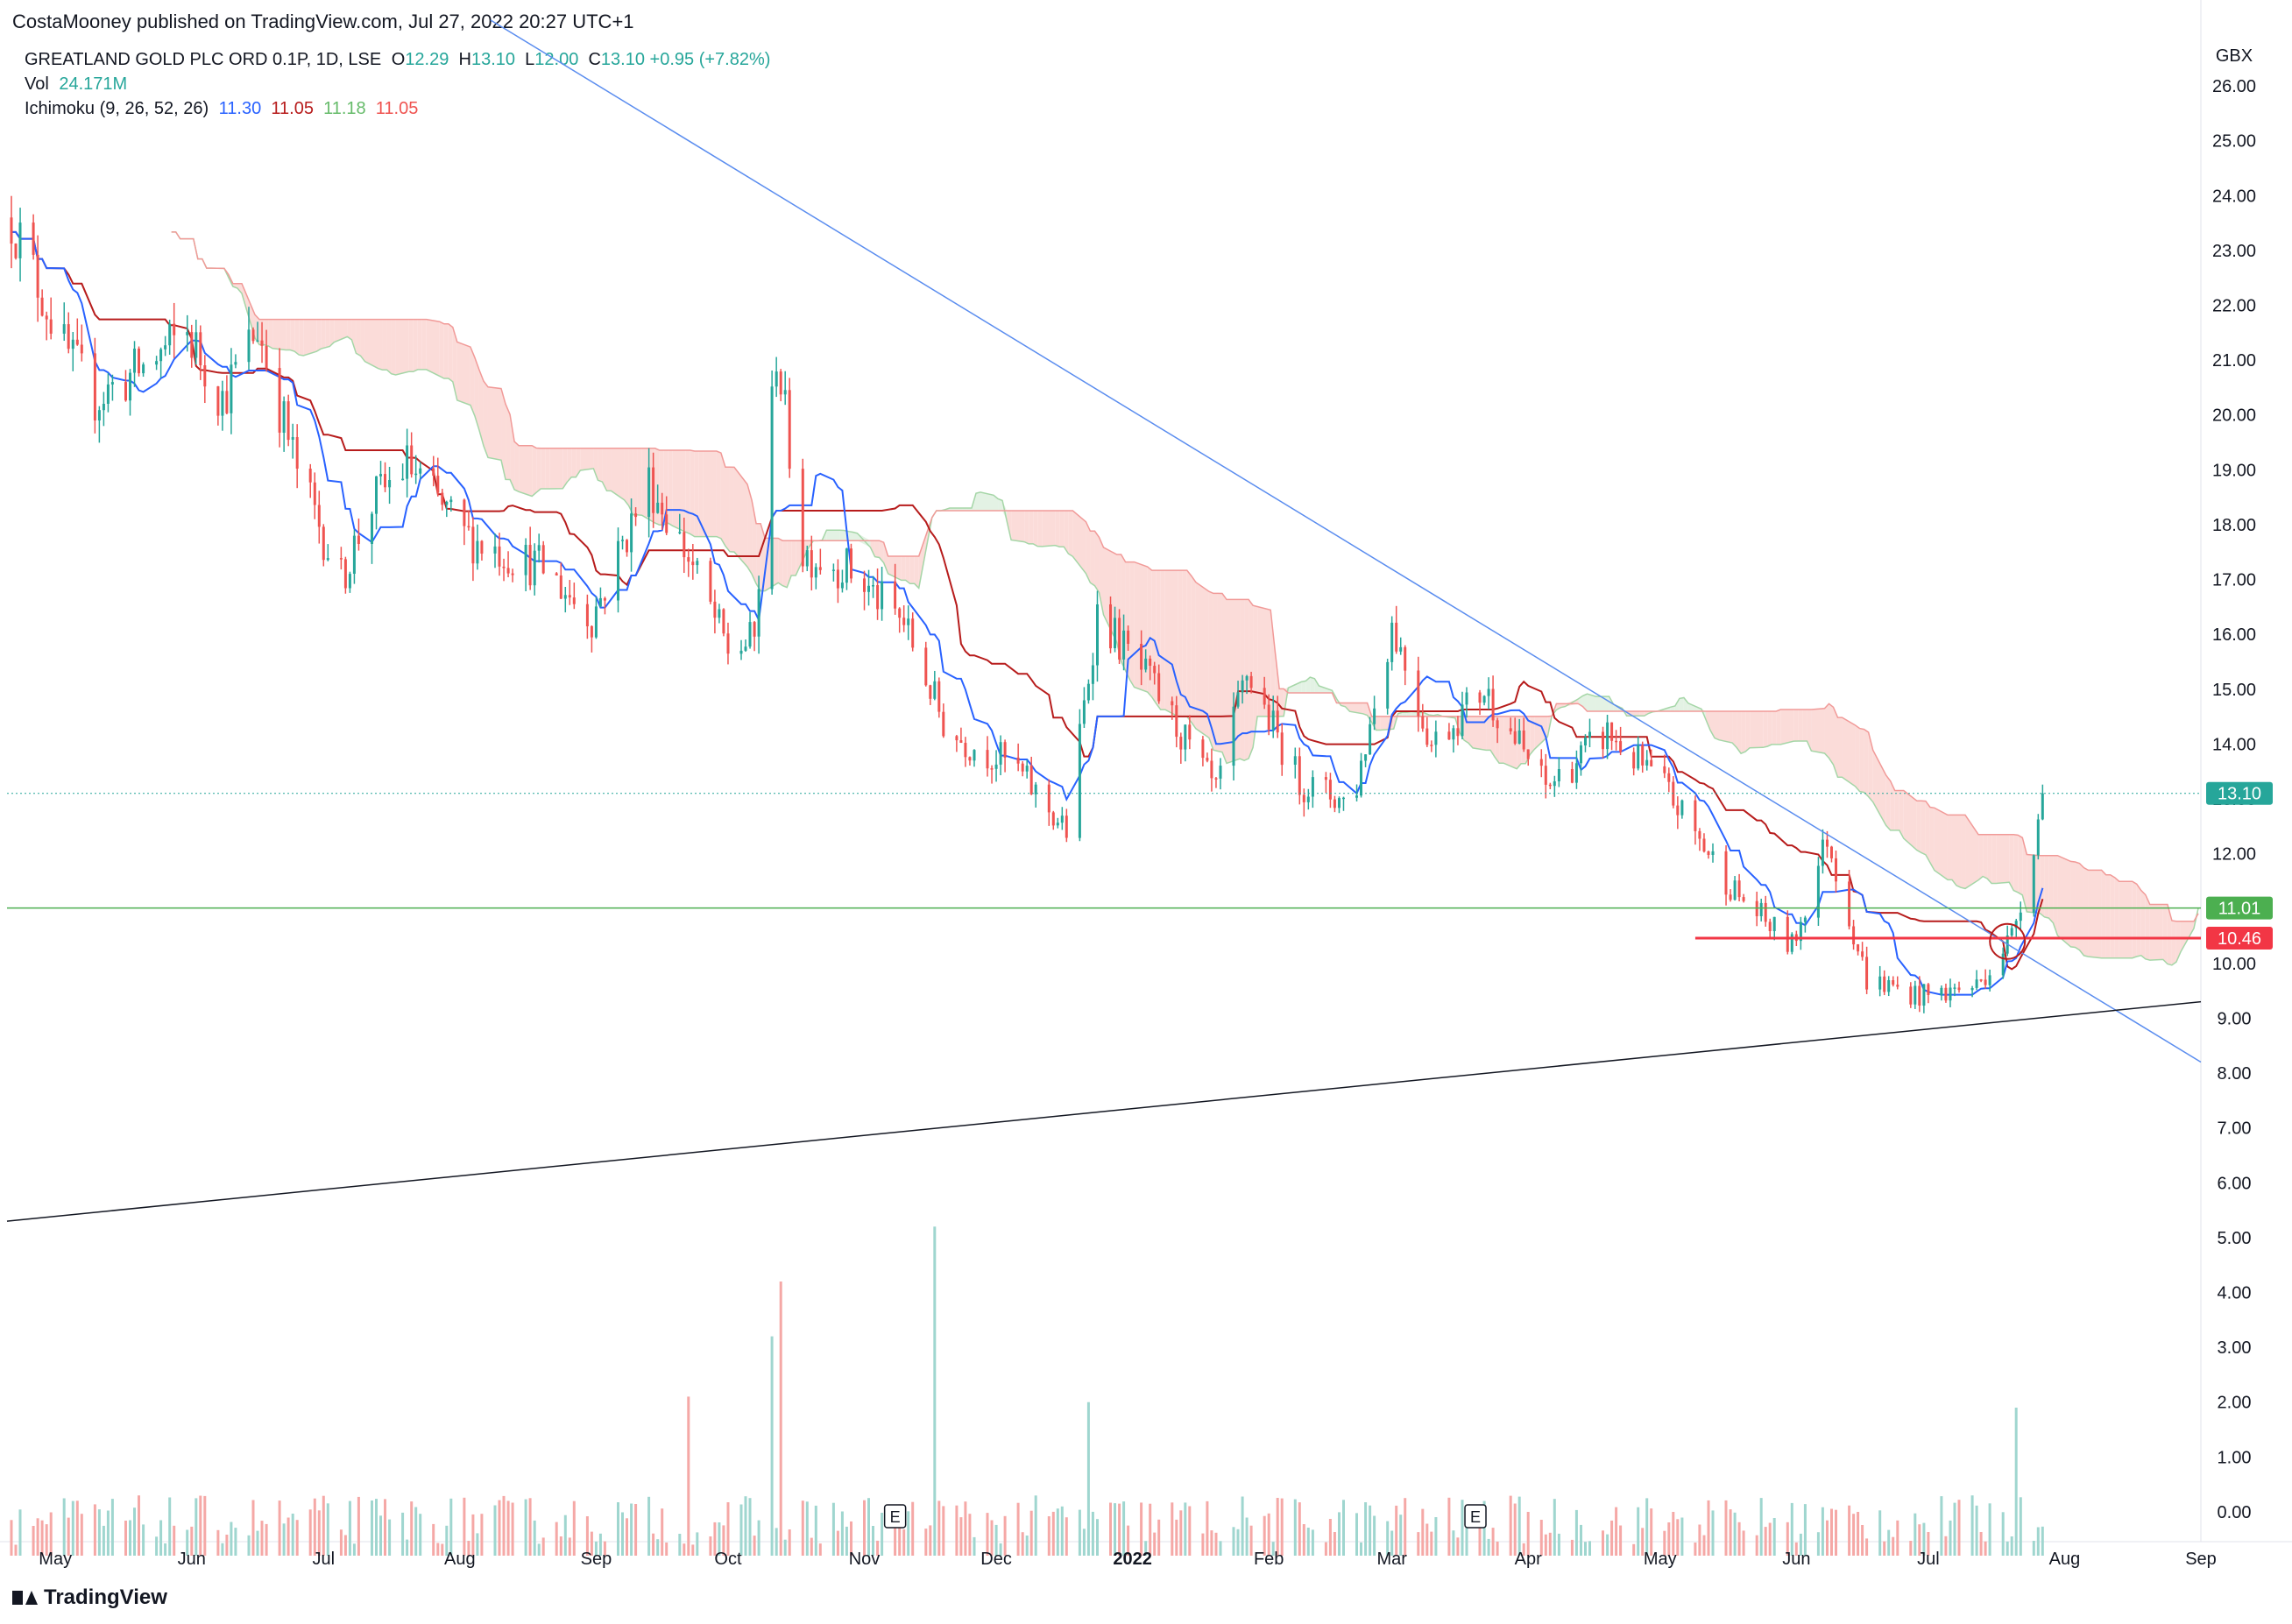 The width and height of the screenshot is (2292, 1624). What do you see at coordinates (89, 1597) in the screenshot?
I see `tradingview-brand: TradingView` at bounding box center [89, 1597].